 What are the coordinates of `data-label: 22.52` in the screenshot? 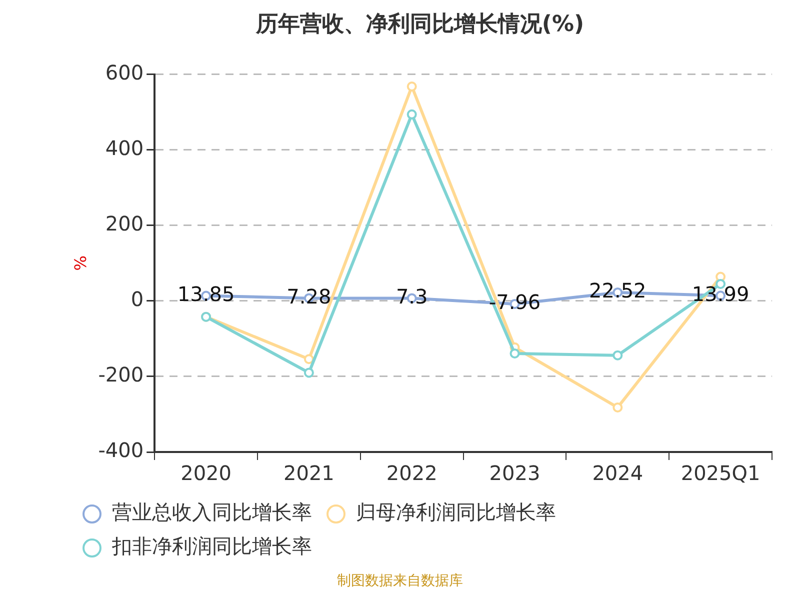 It's located at (617, 290).